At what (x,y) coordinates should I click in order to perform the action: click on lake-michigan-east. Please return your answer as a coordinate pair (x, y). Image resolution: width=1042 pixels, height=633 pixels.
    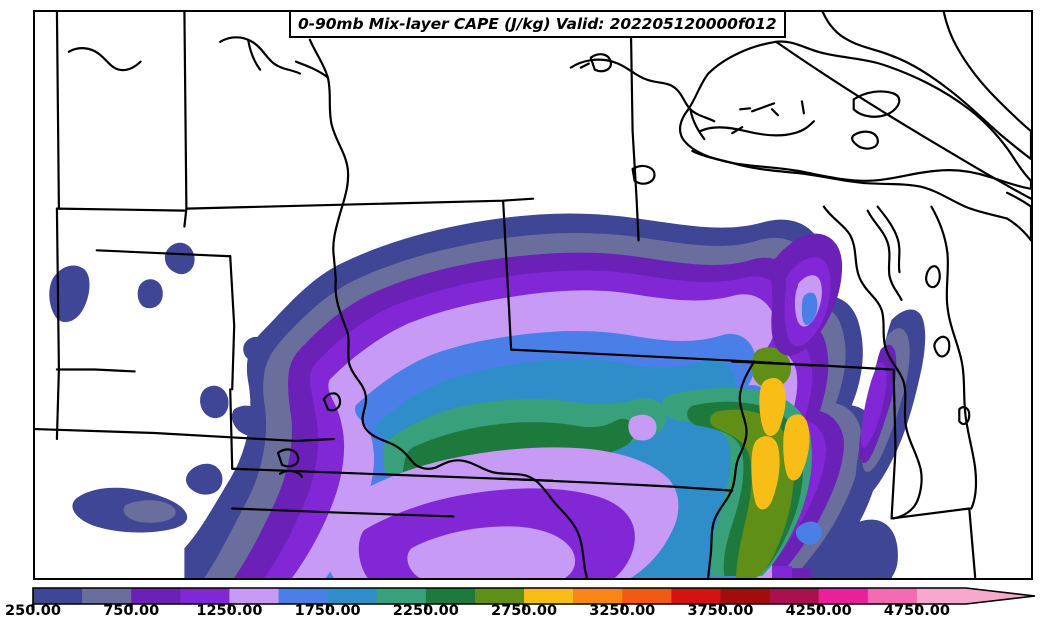
    Looking at the image, I should click on (954, 357).